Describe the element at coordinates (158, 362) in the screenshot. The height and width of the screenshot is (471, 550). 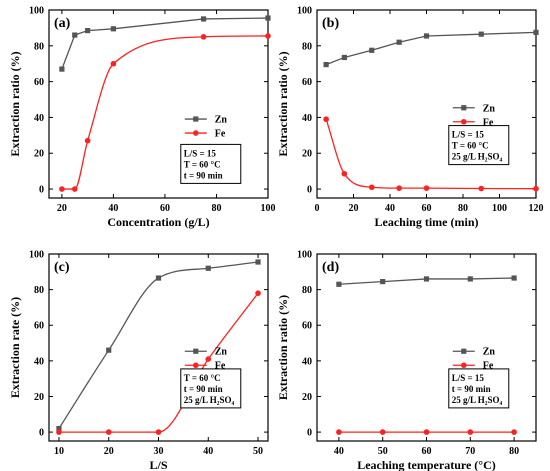
I see `series-line-fe` at that location.